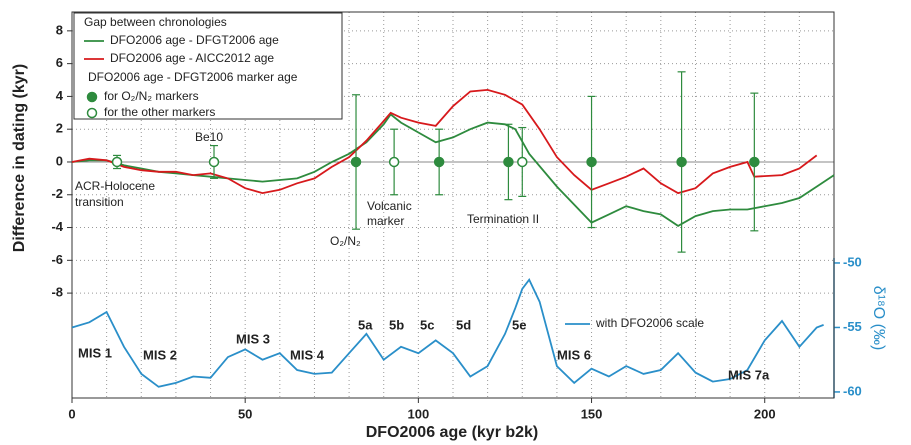  Describe the element at coordinates (57, 259) in the screenshot. I see `y-tick-label: -6` at that location.